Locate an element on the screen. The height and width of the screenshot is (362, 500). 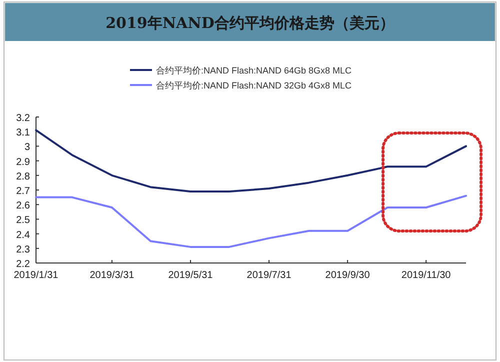
line-series is located at coordinates (251, 221).